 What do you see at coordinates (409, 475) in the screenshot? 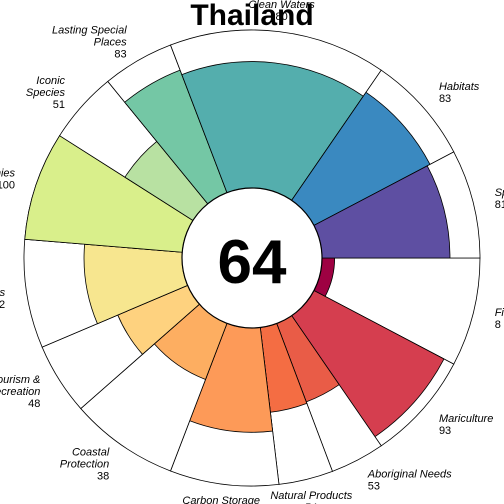
I see `segment-label: Aboriginal Needs` at bounding box center [409, 475].